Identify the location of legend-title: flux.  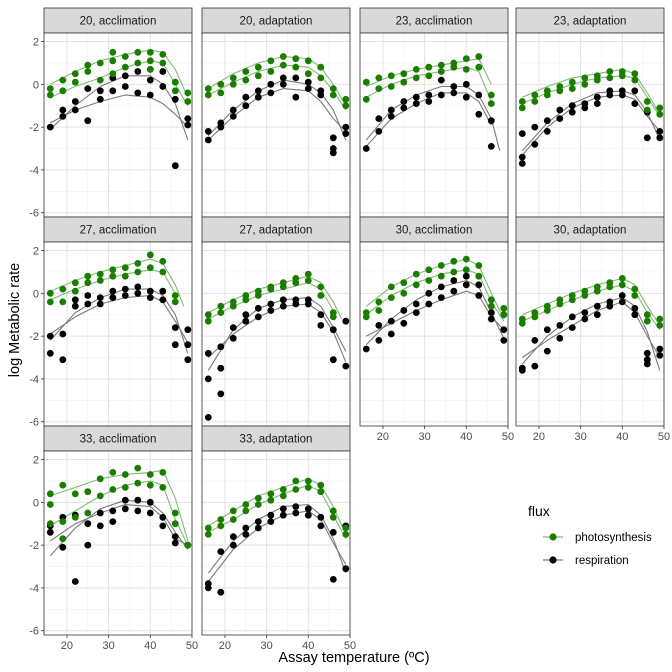
(539, 511).